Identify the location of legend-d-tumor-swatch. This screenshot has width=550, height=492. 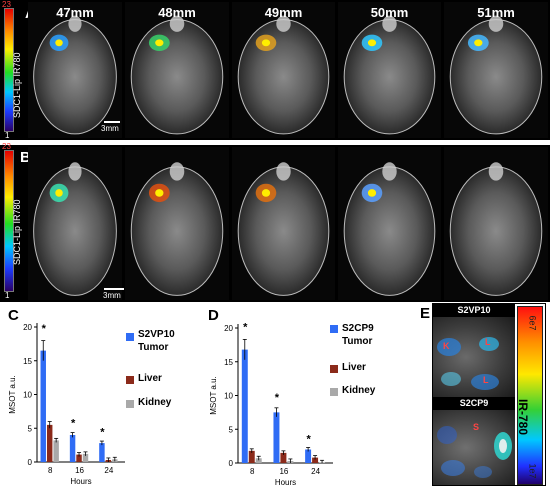
(334, 329).